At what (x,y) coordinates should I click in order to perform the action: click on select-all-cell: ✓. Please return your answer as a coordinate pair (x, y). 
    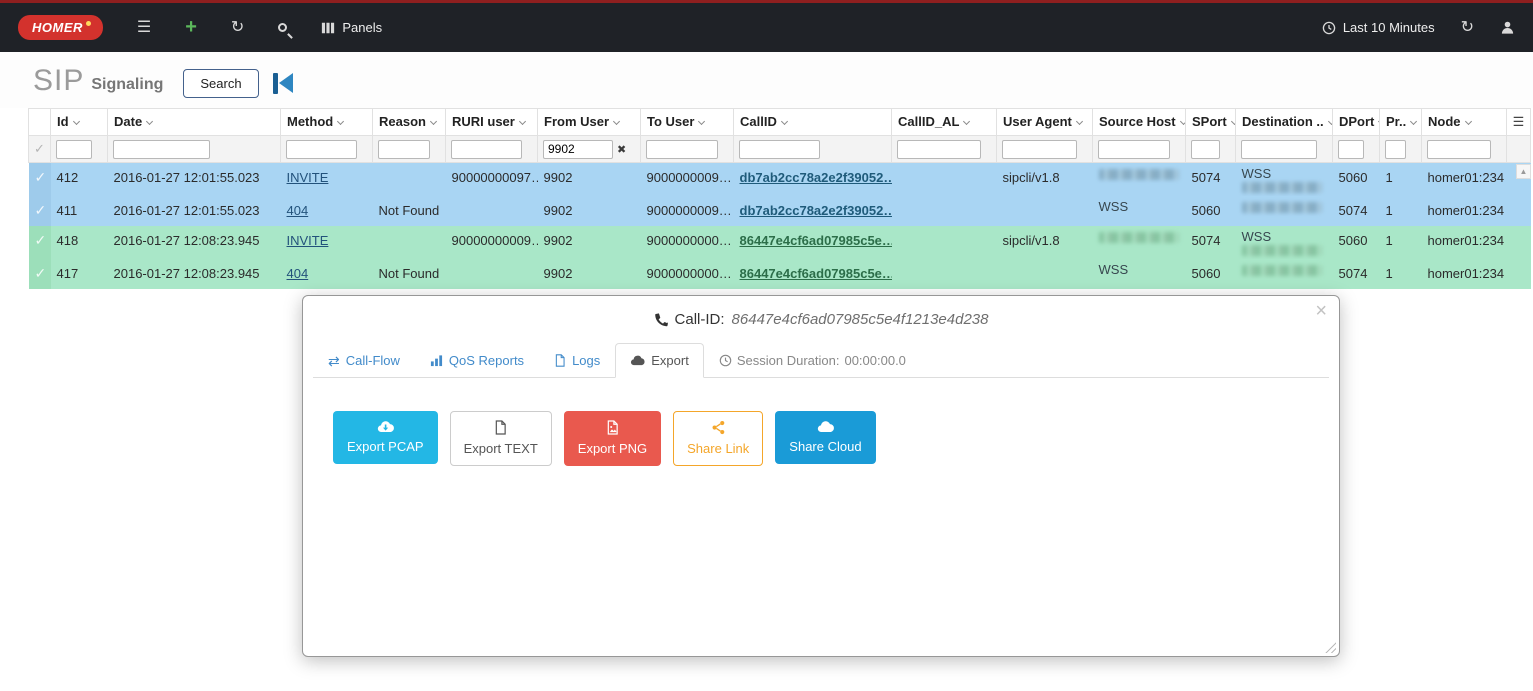
    Looking at the image, I should click on (39, 149).